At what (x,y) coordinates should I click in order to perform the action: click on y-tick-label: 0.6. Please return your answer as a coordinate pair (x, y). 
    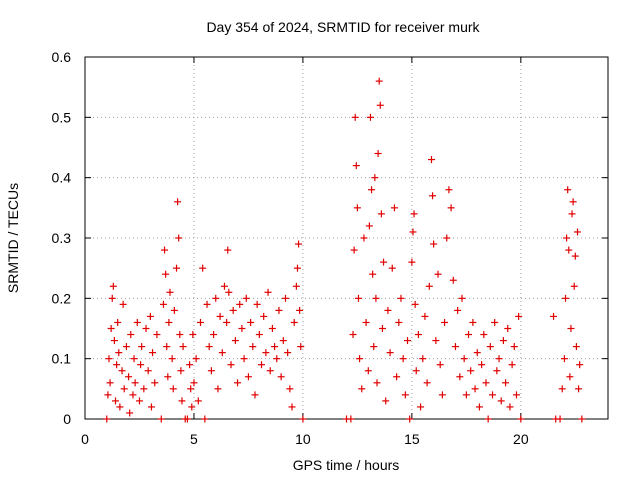
    Looking at the image, I should click on (62, 57).